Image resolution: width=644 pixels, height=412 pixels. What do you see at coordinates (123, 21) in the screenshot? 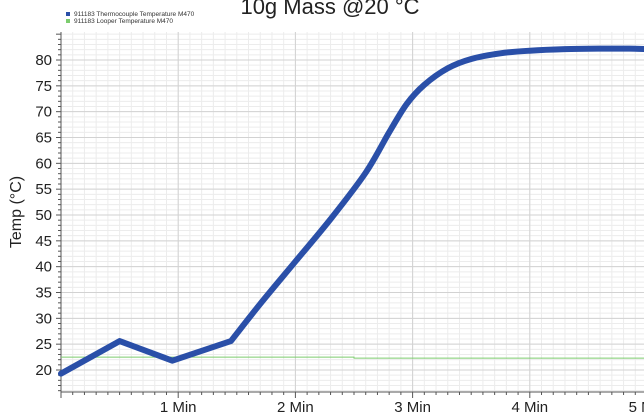
I see `legend-label: 911183 Looper Temperature M470` at bounding box center [123, 21].